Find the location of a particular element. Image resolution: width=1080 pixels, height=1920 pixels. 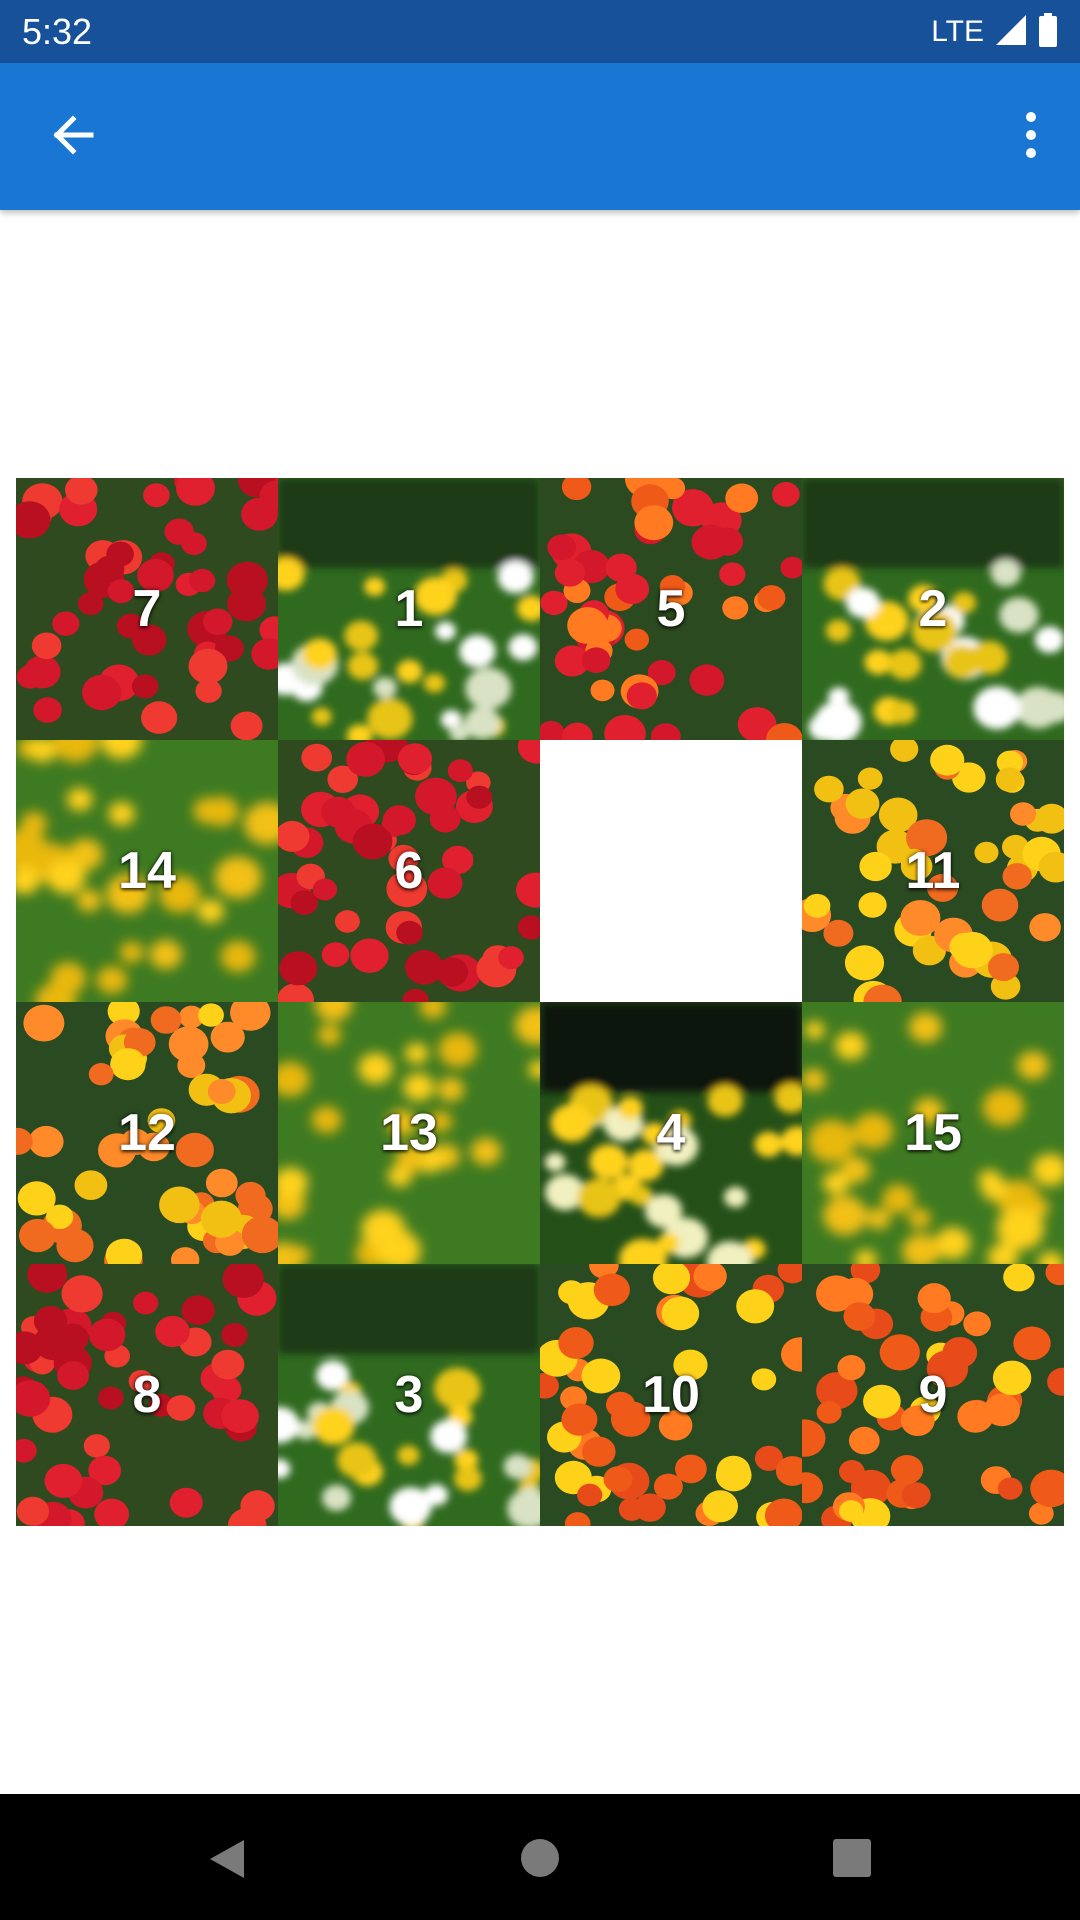

tile-number: 13 is located at coordinates (409, 1133).